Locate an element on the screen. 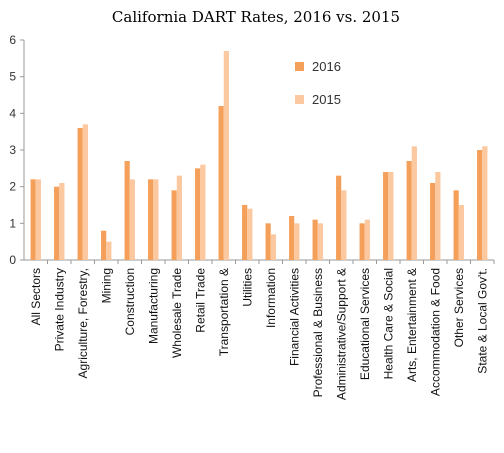  category-label: Private Industry is located at coordinates (59, 309).